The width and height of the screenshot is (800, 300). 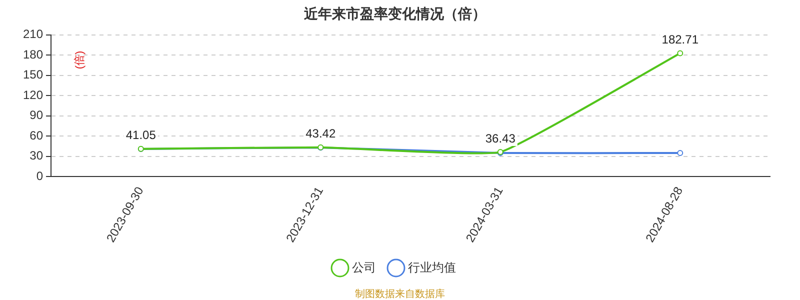 I want to click on legend-label: 行业均值, so click(x=432, y=267).